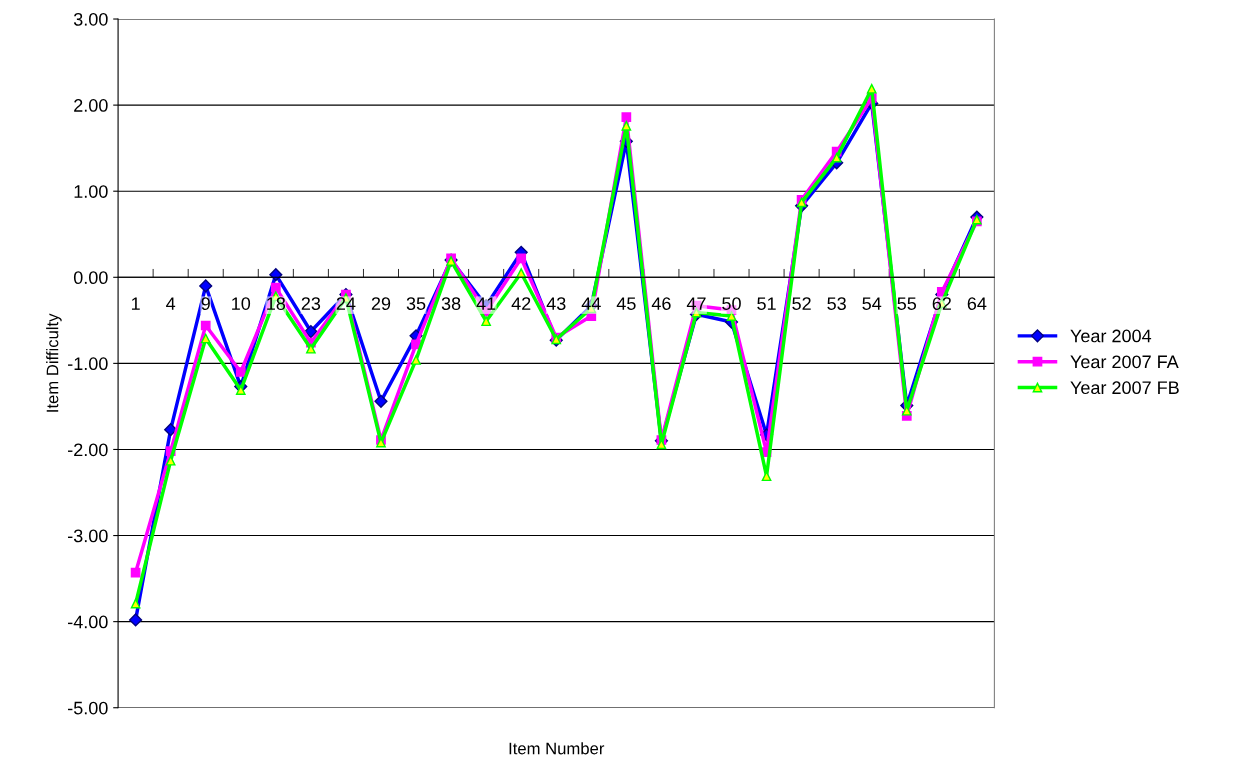 This screenshot has height=761, width=1243. Describe the element at coordinates (346, 303) in the screenshot. I see `x-tick-label: 24` at that location.